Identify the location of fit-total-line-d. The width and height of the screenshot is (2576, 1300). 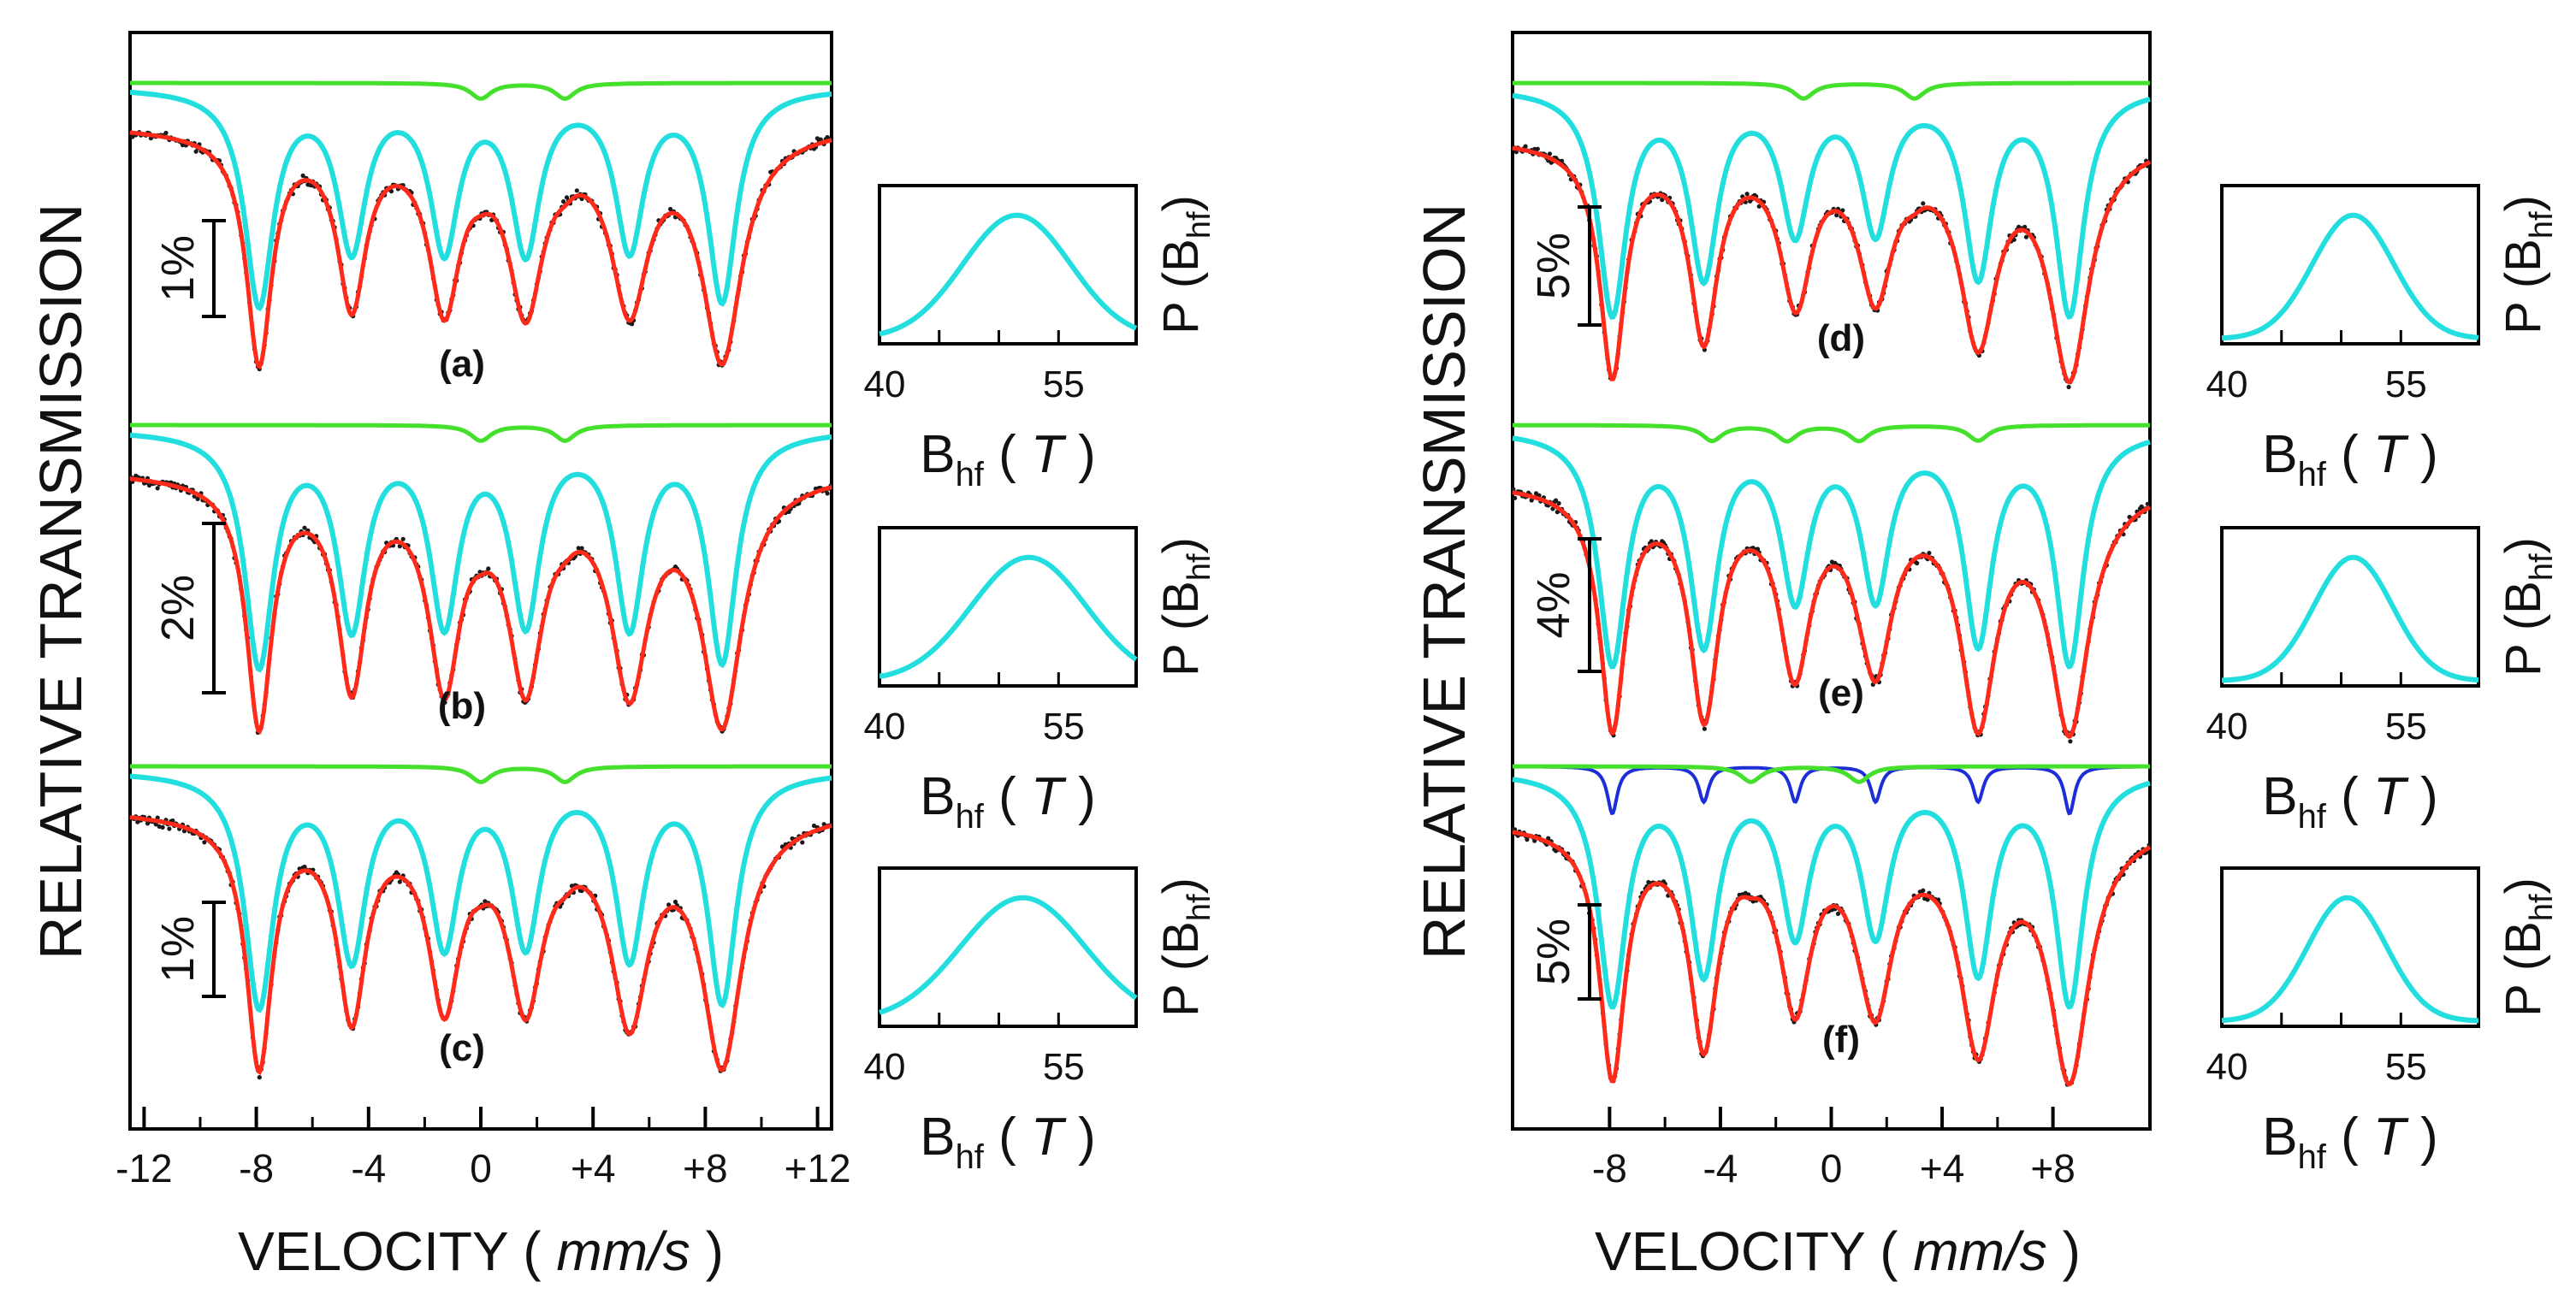
(1832, 265).